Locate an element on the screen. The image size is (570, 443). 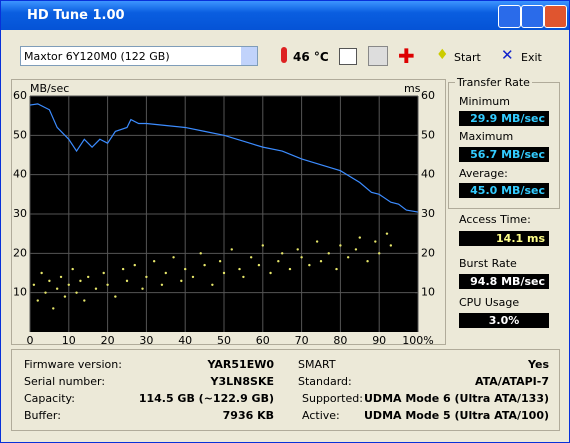
dropdown-arrow is located at coordinates (249, 56).